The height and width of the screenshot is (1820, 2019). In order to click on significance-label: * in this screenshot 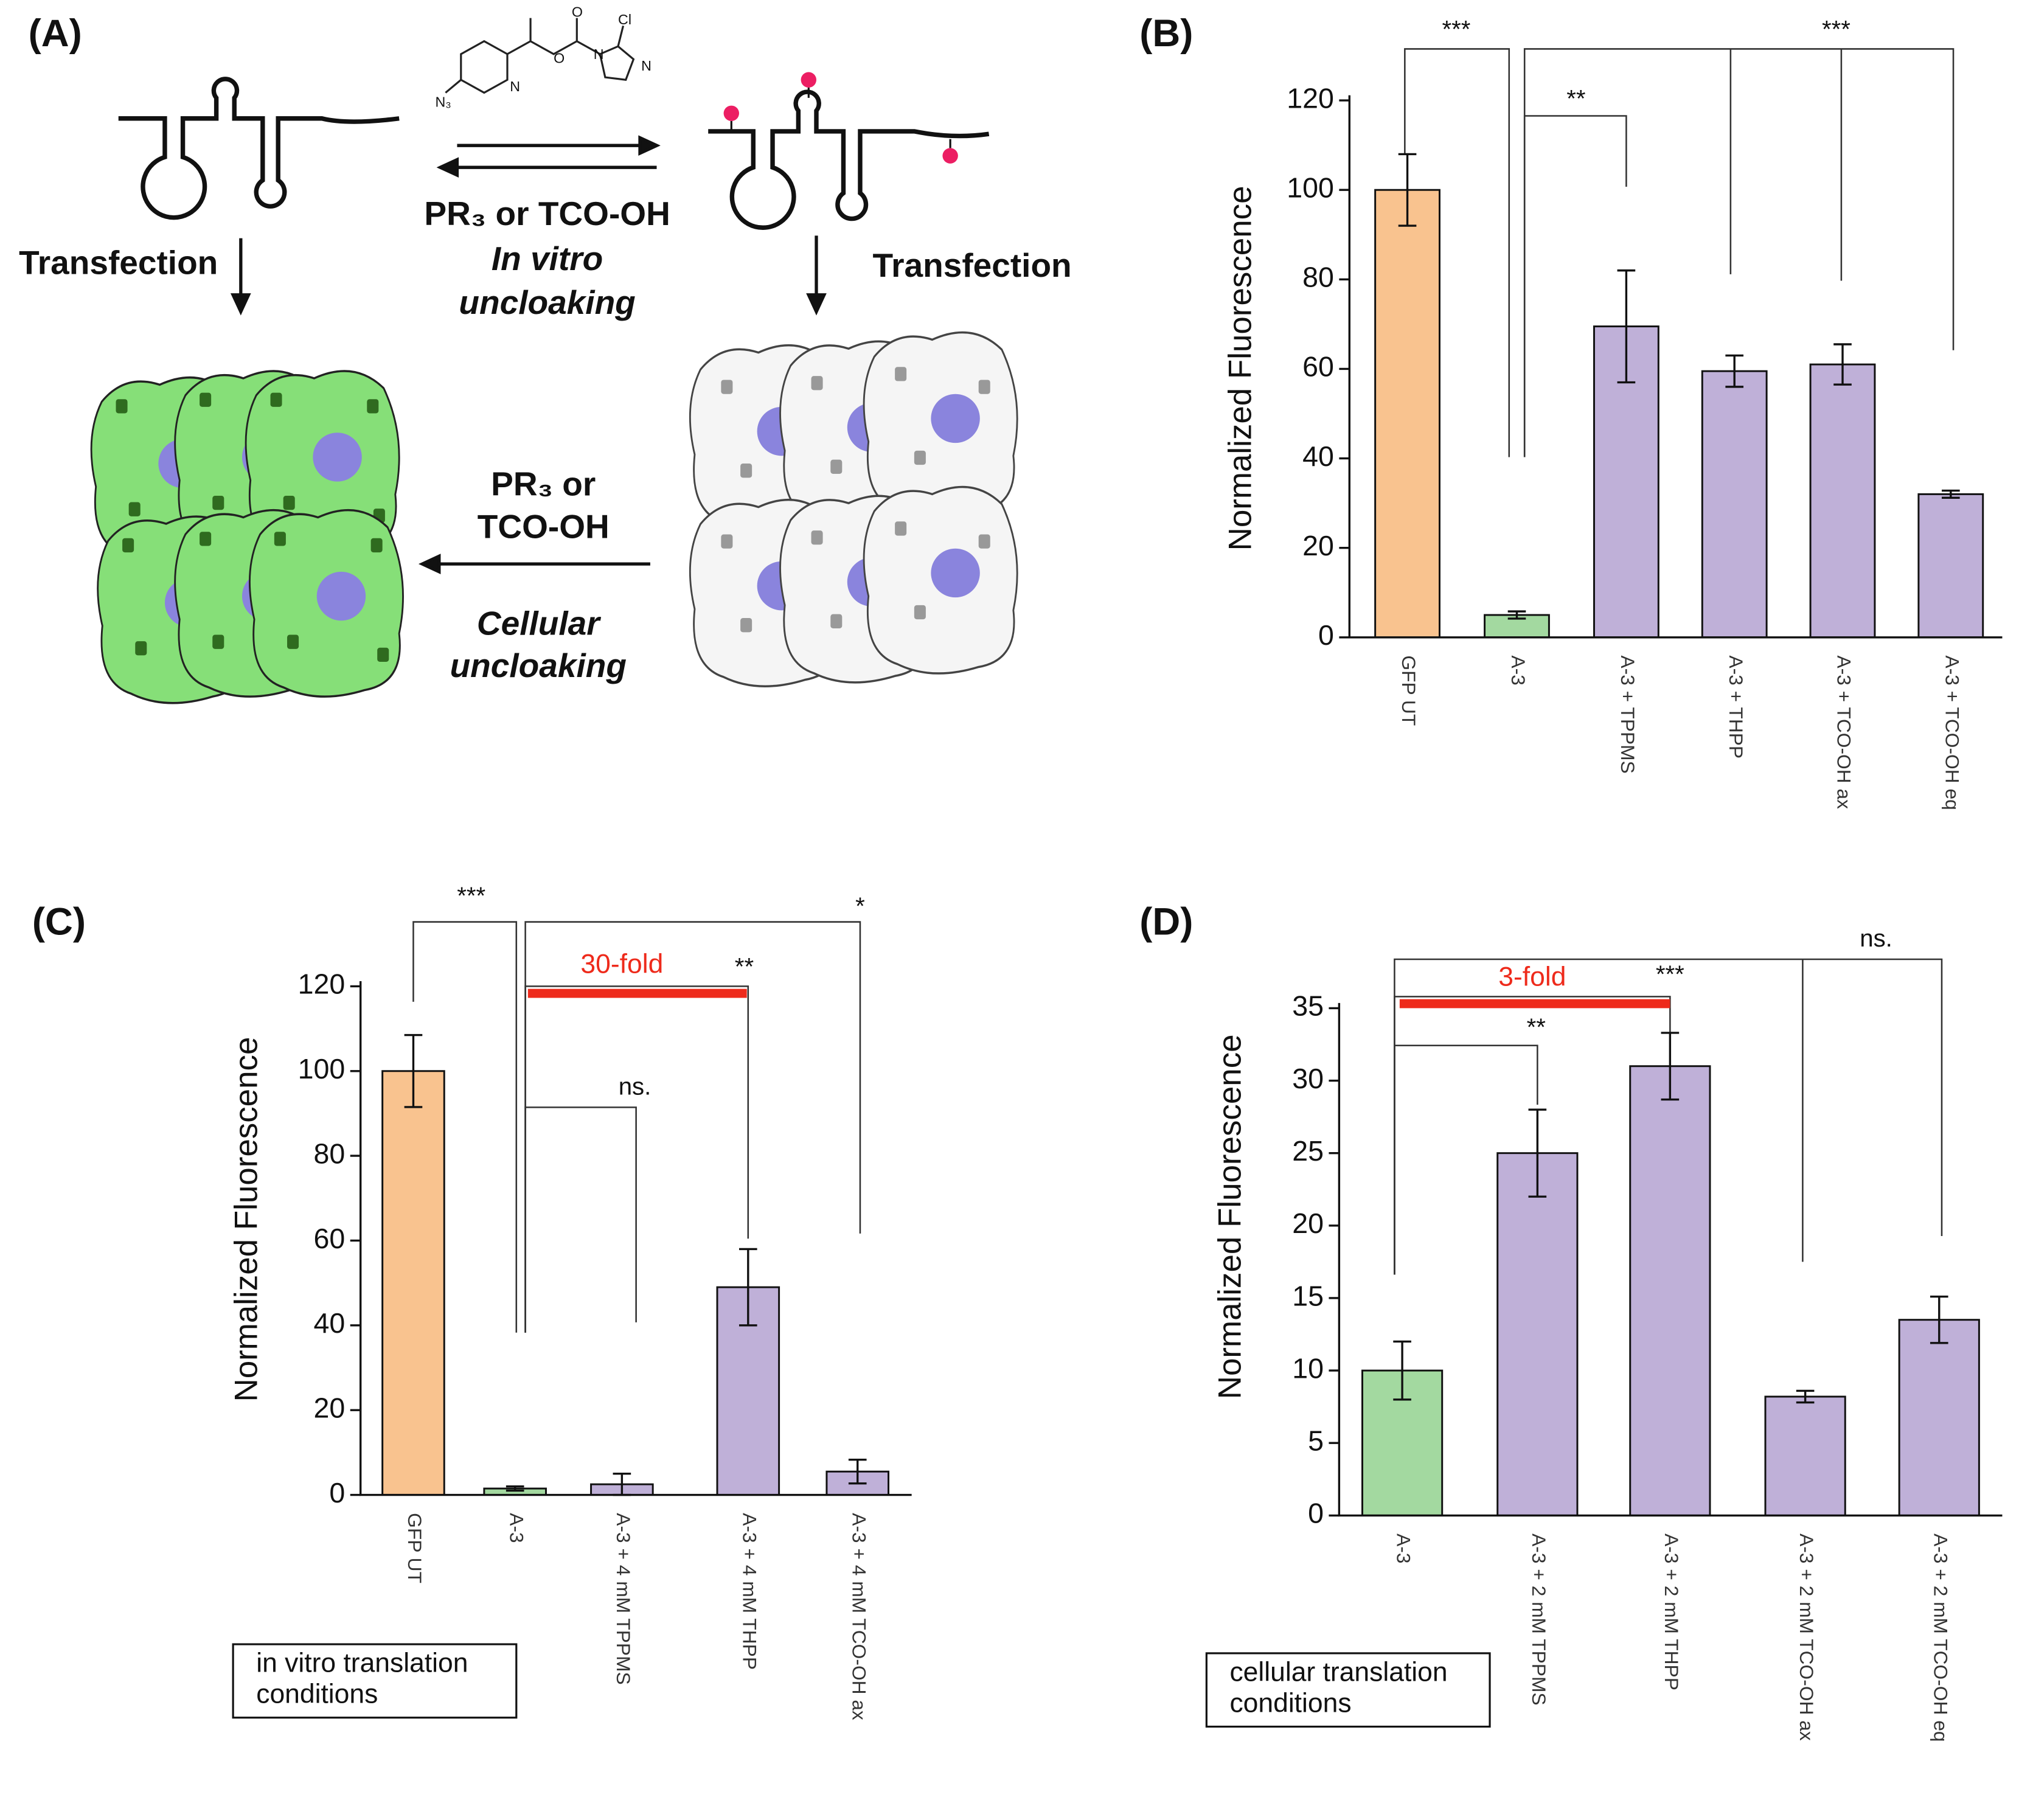, I will do `click(860, 906)`.